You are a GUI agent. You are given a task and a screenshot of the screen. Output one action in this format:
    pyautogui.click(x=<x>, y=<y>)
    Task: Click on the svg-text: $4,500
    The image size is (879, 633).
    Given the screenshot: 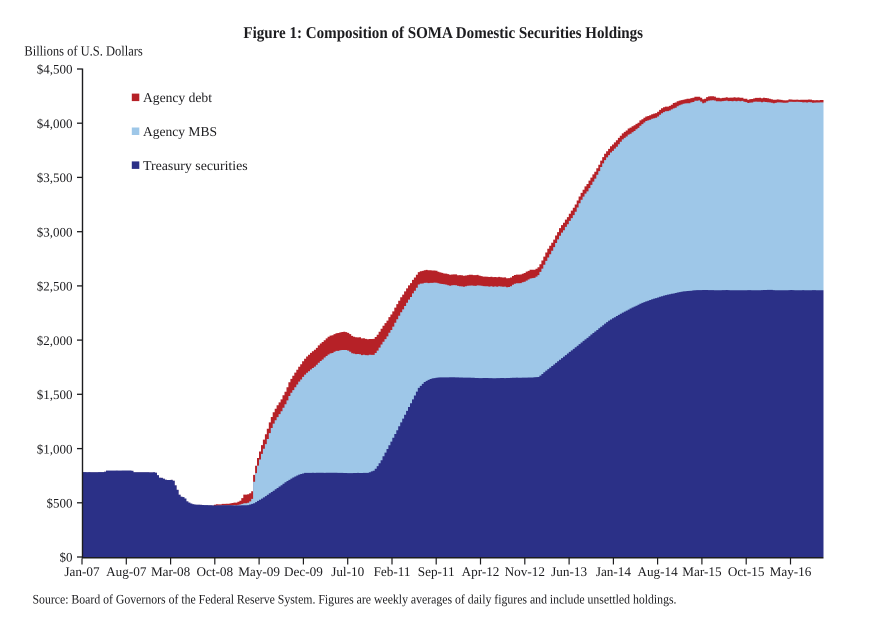 What is the action you would take?
    pyautogui.click(x=55, y=69)
    